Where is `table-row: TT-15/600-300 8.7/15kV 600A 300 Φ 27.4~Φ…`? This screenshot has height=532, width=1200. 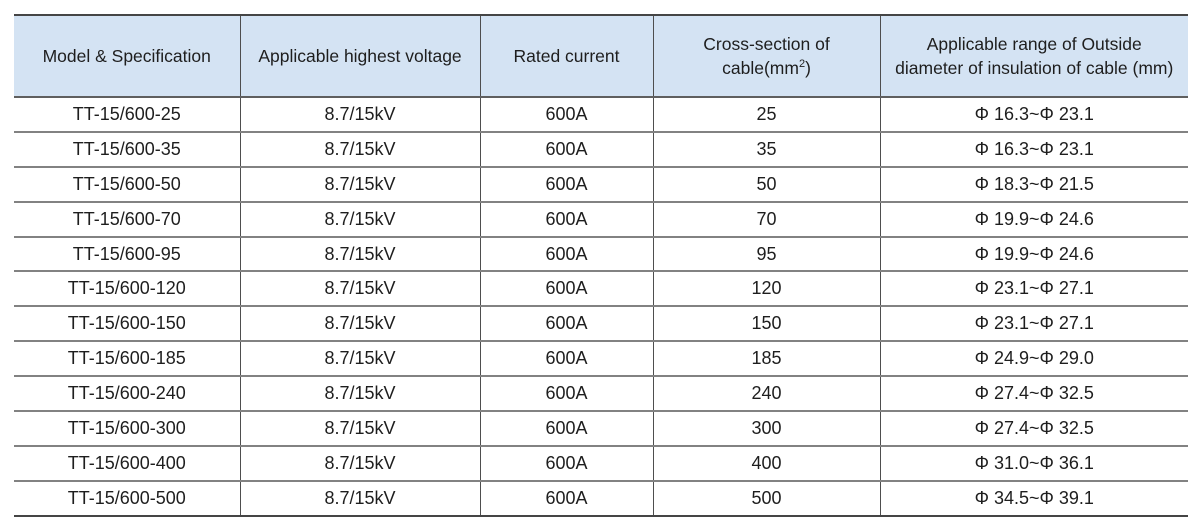
table-row: TT-15/600-300 8.7/15kV 600A 300 Φ 27.4~Φ… is located at coordinates (601, 429).